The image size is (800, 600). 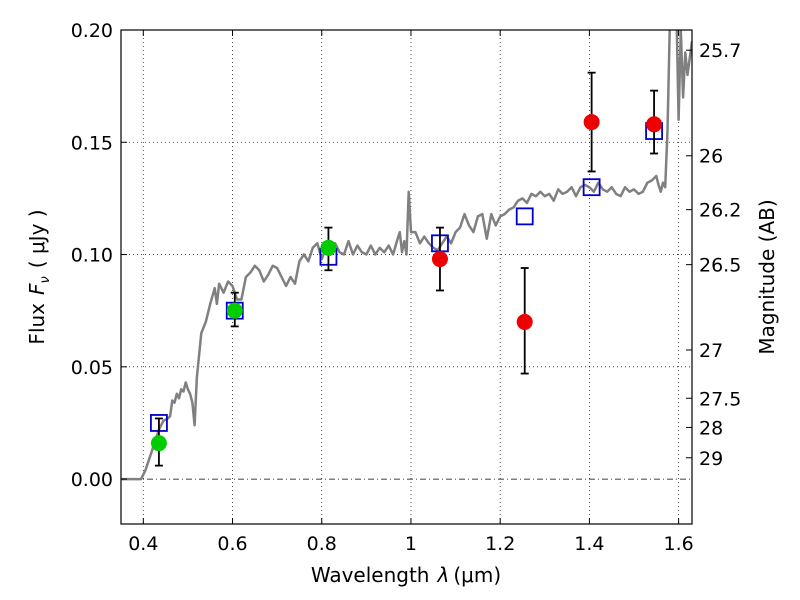 I want to click on magnitude-tick-label: 28, so click(x=711, y=428).